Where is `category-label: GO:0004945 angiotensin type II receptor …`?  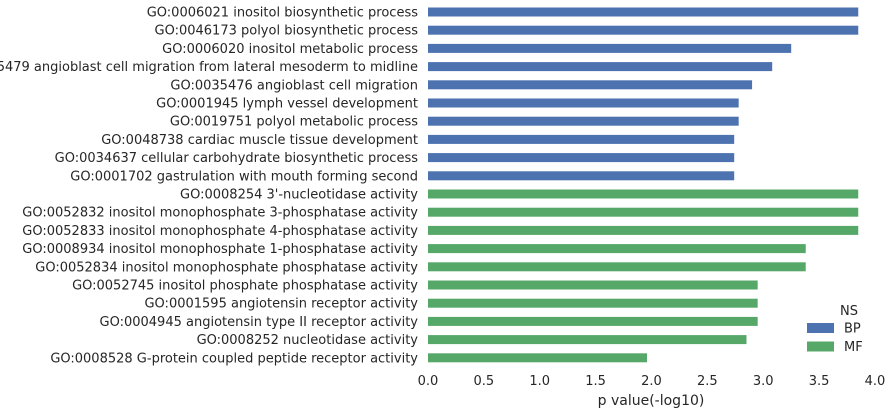
category-label: GO:0004945 angiotensin type II receptor … is located at coordinates (259, 322).